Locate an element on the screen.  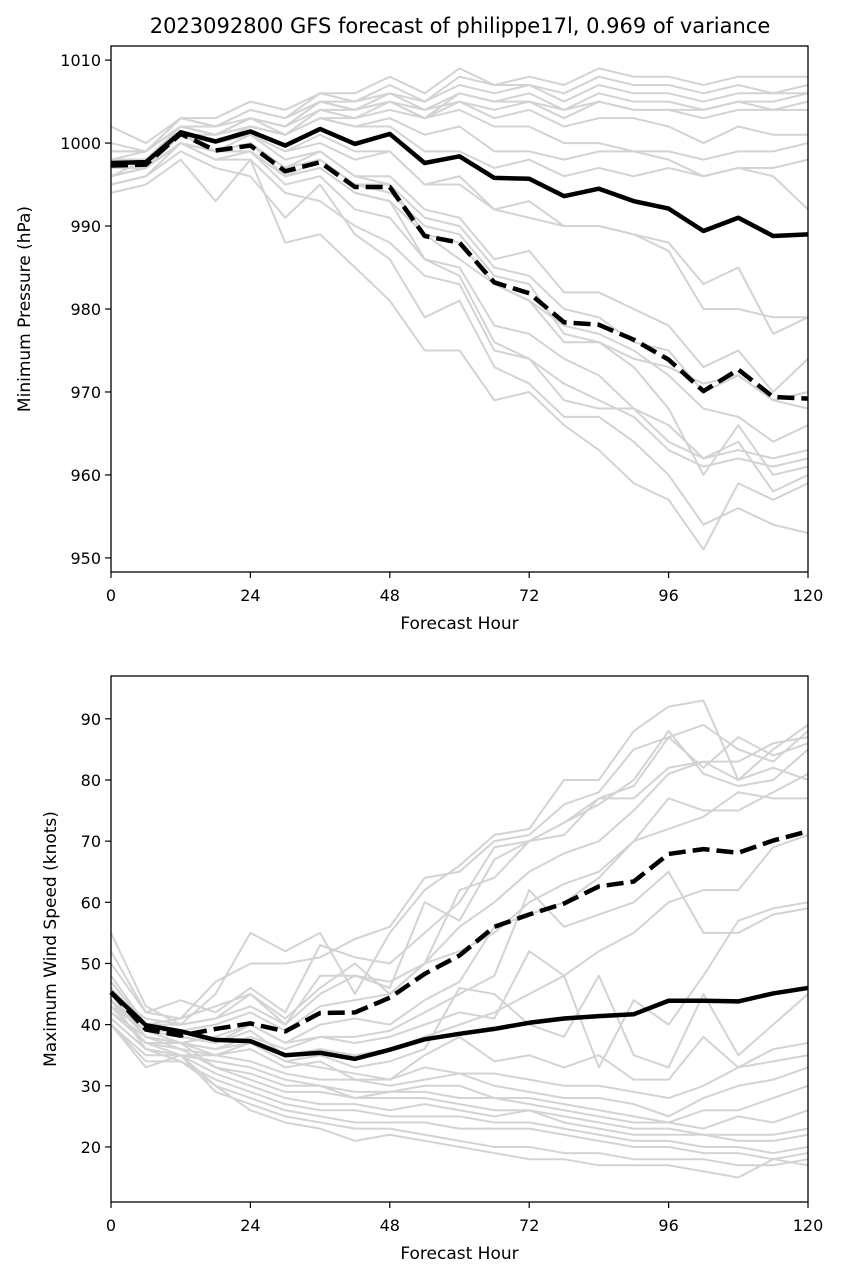
wind-x-tick-label: 72 is located at coordinates (529, 1225).